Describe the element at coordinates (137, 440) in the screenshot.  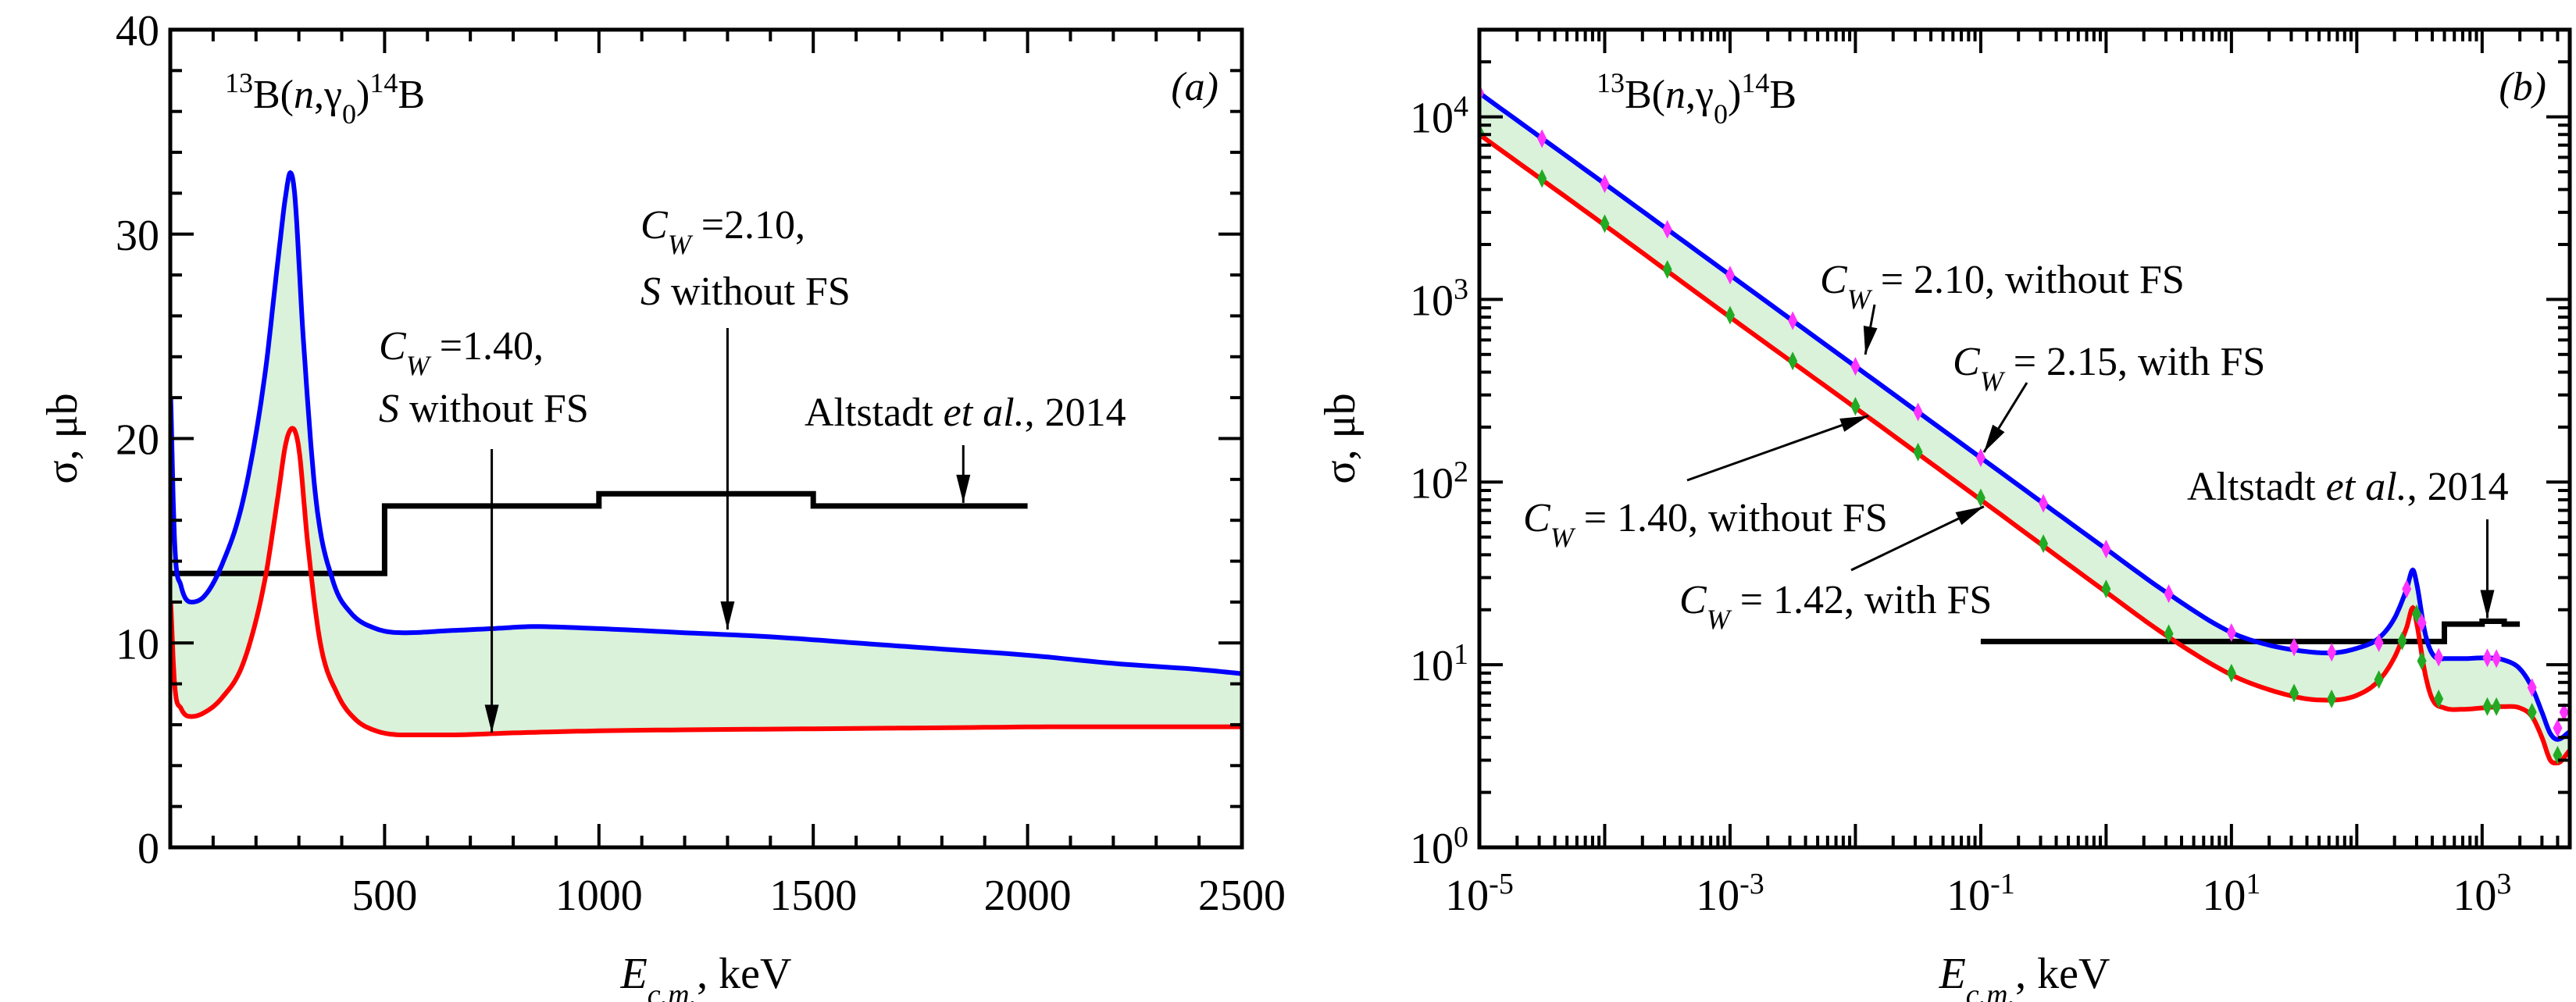
I see `y-tick-label: 20` at that location.